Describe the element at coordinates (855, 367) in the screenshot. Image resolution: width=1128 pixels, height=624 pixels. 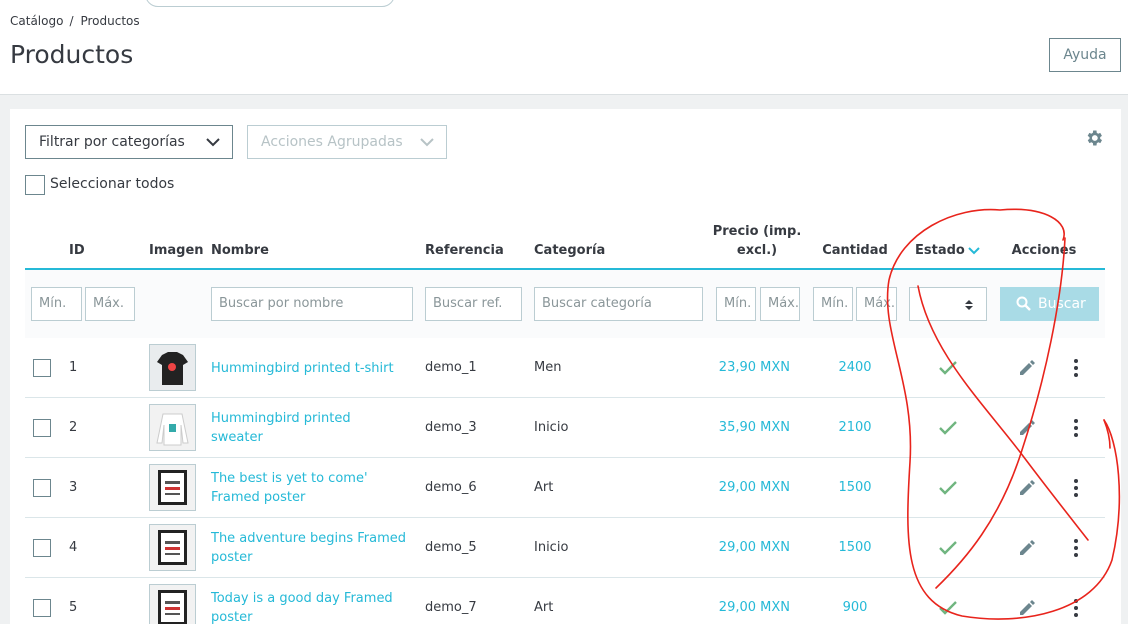
I see `product-quantity: 2400` at that location.